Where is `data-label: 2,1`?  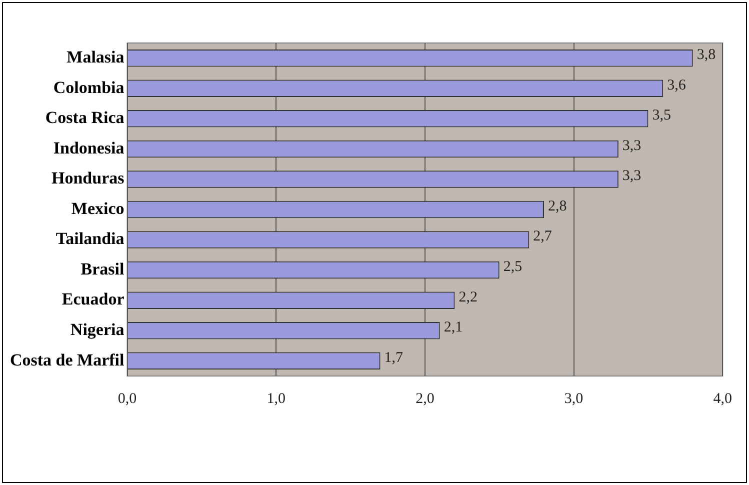 data-label: 2,1 is located at coordinates (453, 328).